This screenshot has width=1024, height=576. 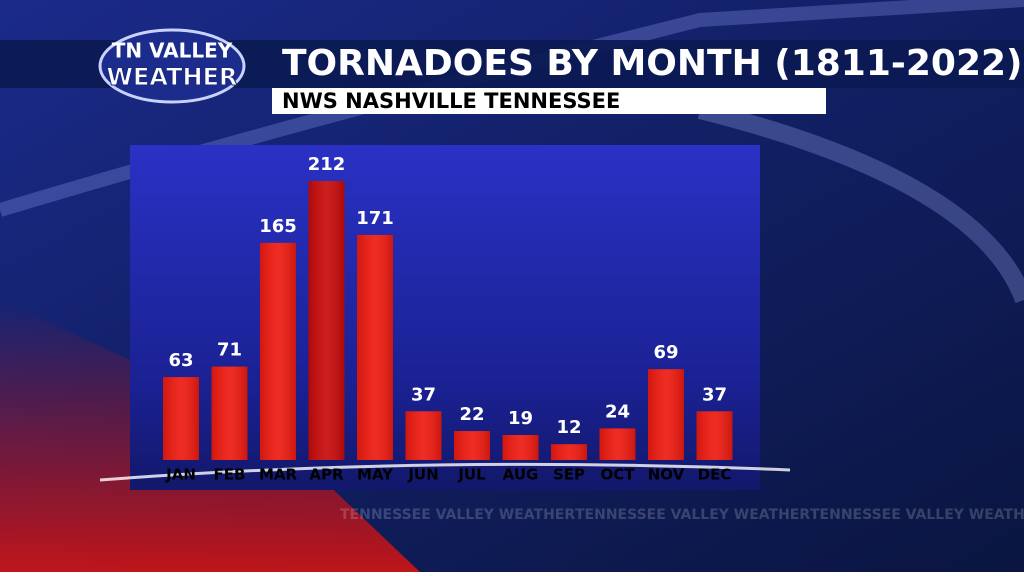 What do you see at coordinates (520, 418) in the screenshot?
I see `value-label: 19` at bounding box center [520, 418].